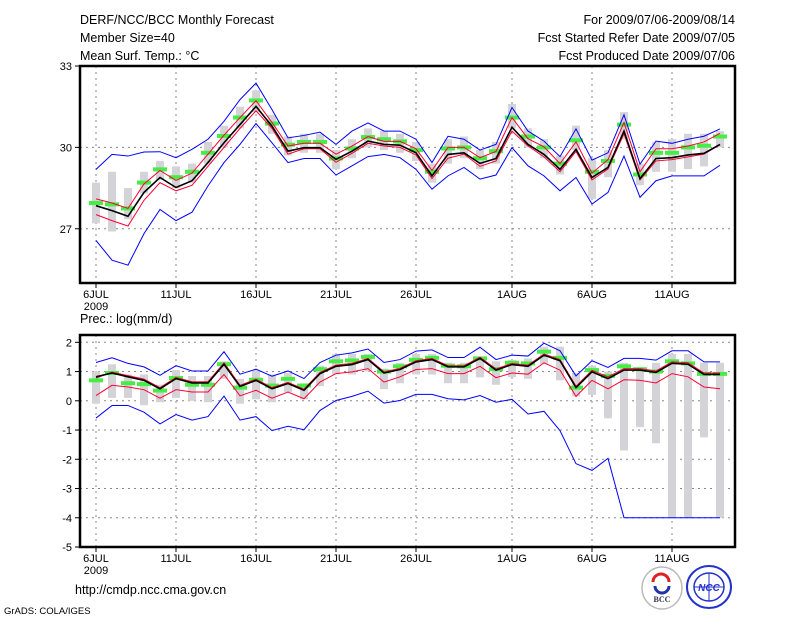 Image resolution: width=800 pixels, height=618 pixels. What do you see at coordinates (96, 571) in the screenshot?
I see `year-label: 2009` at bounding box center [96, 571].